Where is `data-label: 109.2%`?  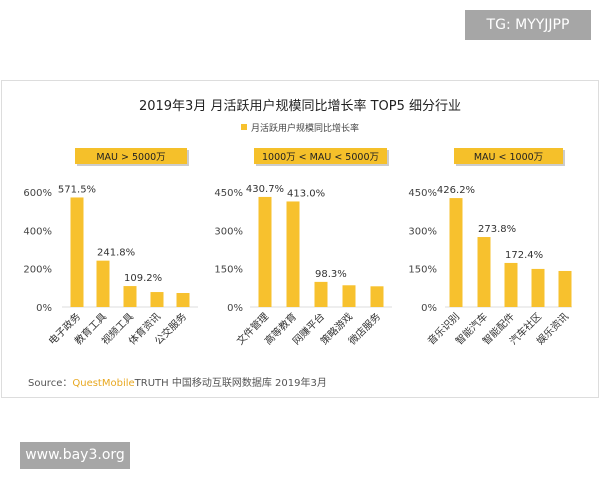 data-label: 109.2% is located at coordinates (143, 278).